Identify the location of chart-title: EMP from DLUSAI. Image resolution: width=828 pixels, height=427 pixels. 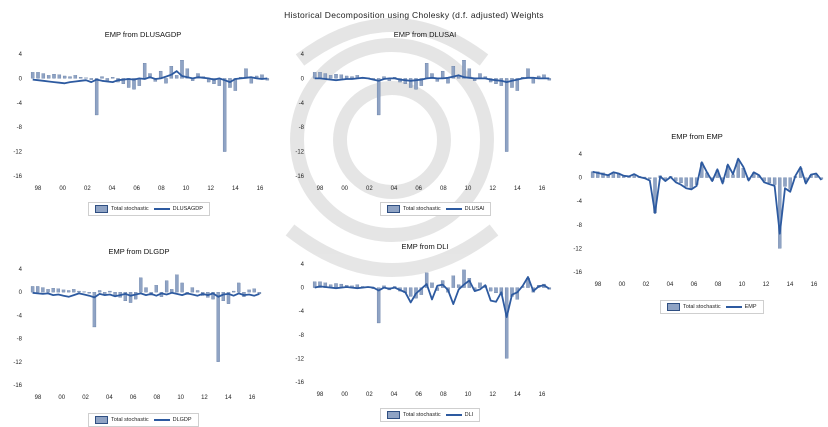
(425, 34).